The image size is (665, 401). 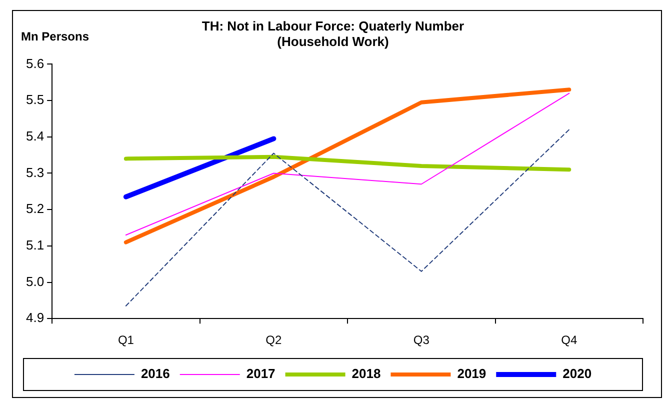 I want to click on legend-label: 2017, so click(x=261, y=374).